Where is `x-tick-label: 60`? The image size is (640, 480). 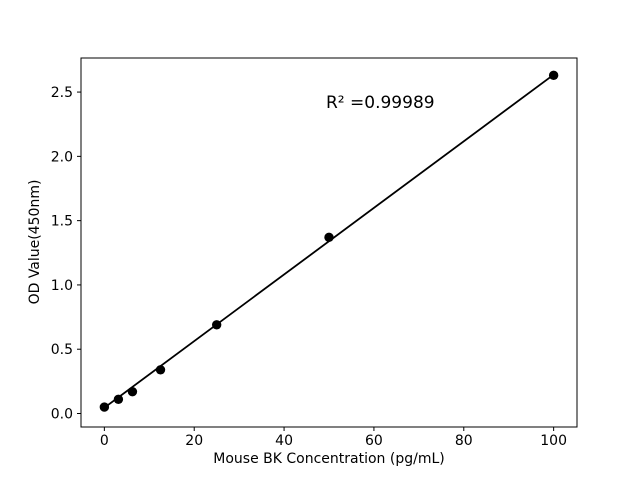 x-tick-label: 60 is located at coordinates (374, 441).